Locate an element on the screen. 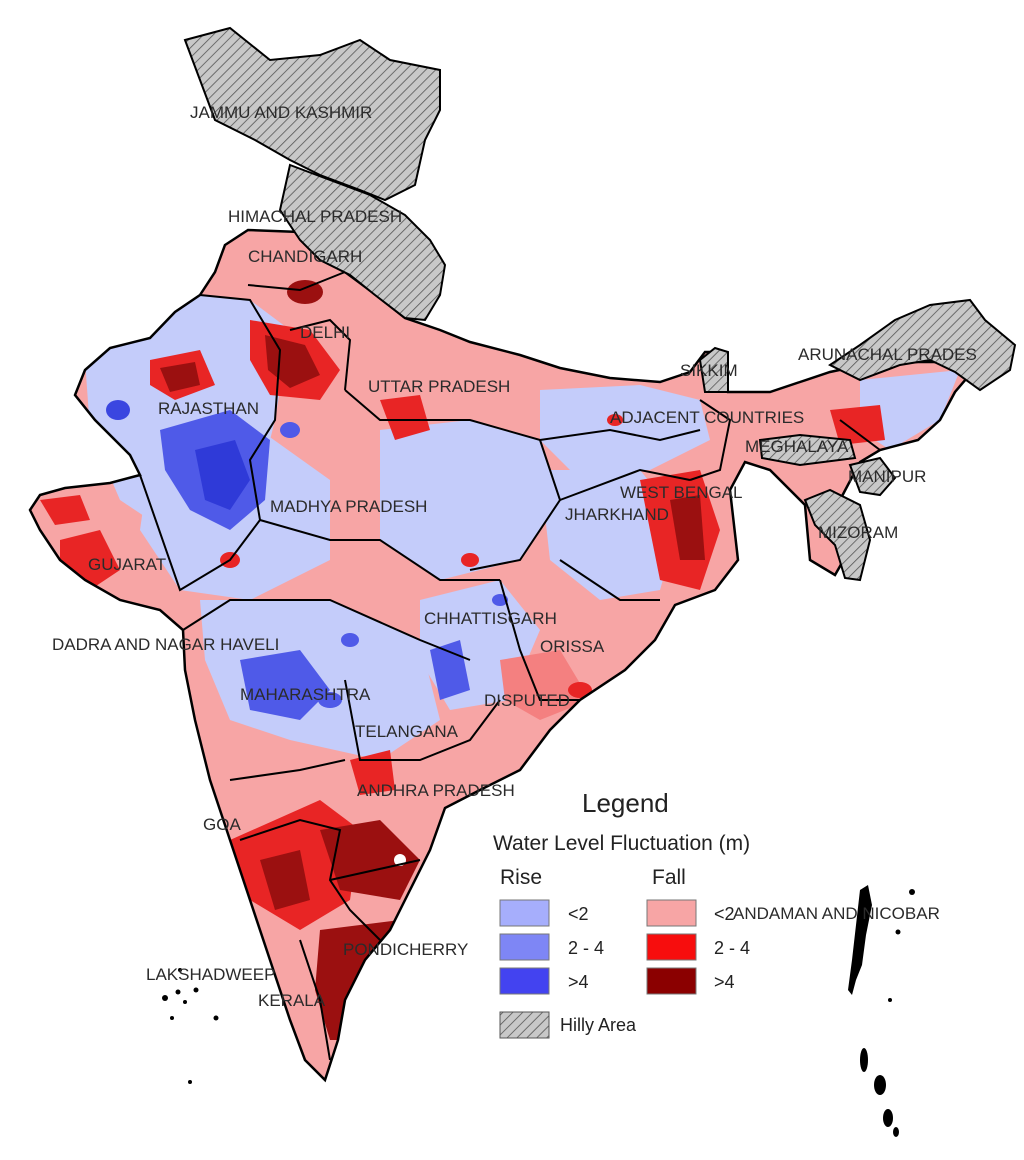 Image resolution: width=1024 pixels, height=1160 pixels. state-label: MADHYA PRADESH is located at coordinates (348, 506).